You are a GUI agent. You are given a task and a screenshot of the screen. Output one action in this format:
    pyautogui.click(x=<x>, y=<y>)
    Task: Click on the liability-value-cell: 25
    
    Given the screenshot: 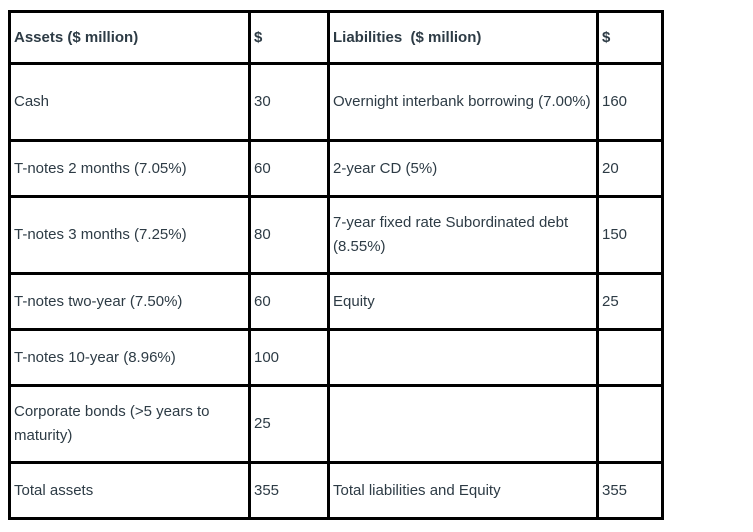 What is the action you would take?
    pyautogui.click(x=630, y=301)
    